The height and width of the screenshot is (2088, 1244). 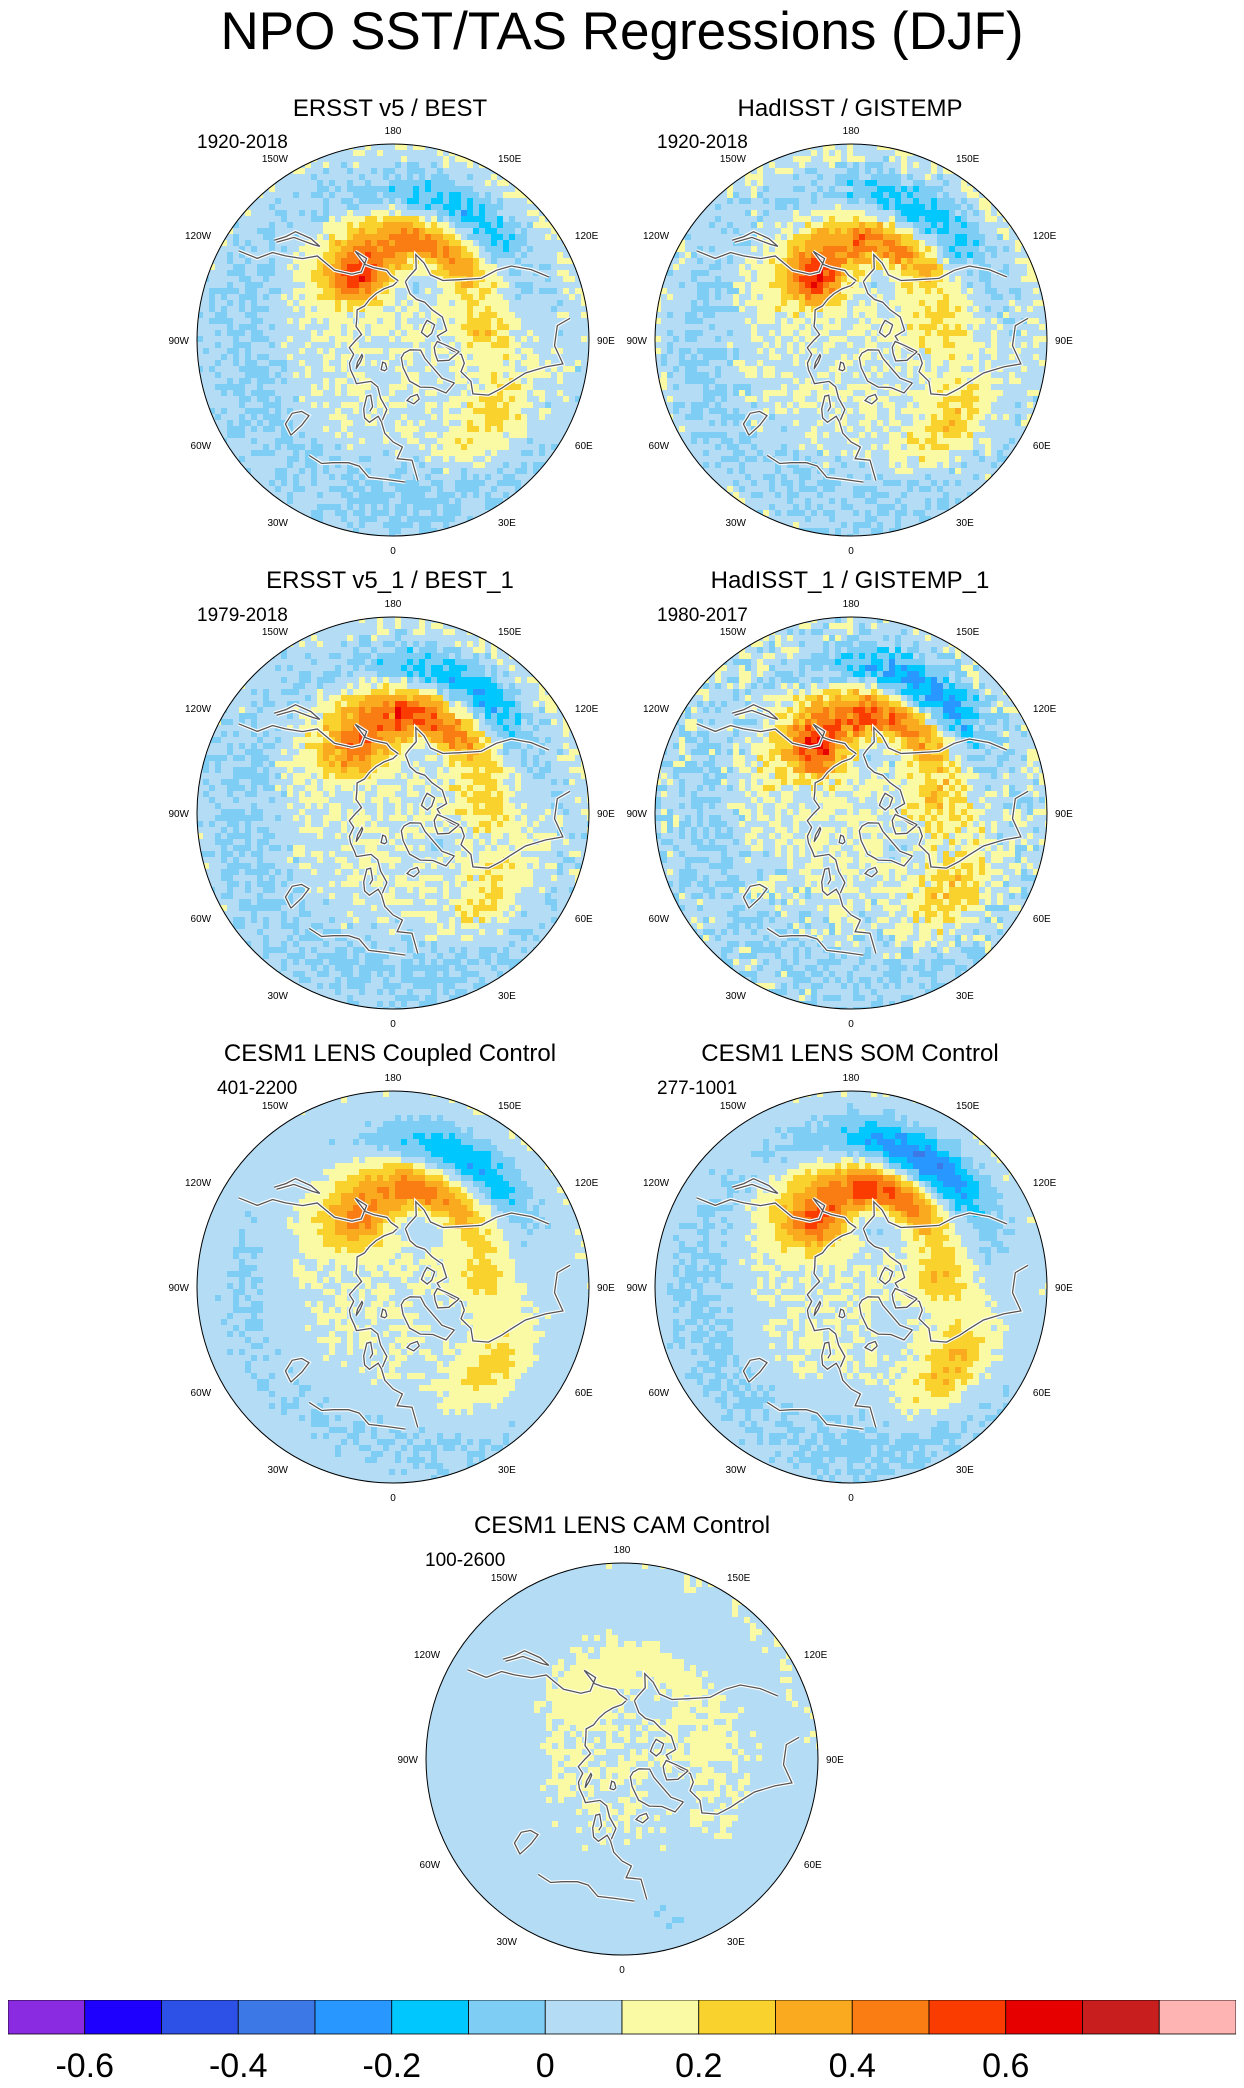 What do you see at coordinates (622, 32) in the screenshot?
I see `page-title: NPO SST/TAS Regressions (DJF)` at bounding box center [622, 32].